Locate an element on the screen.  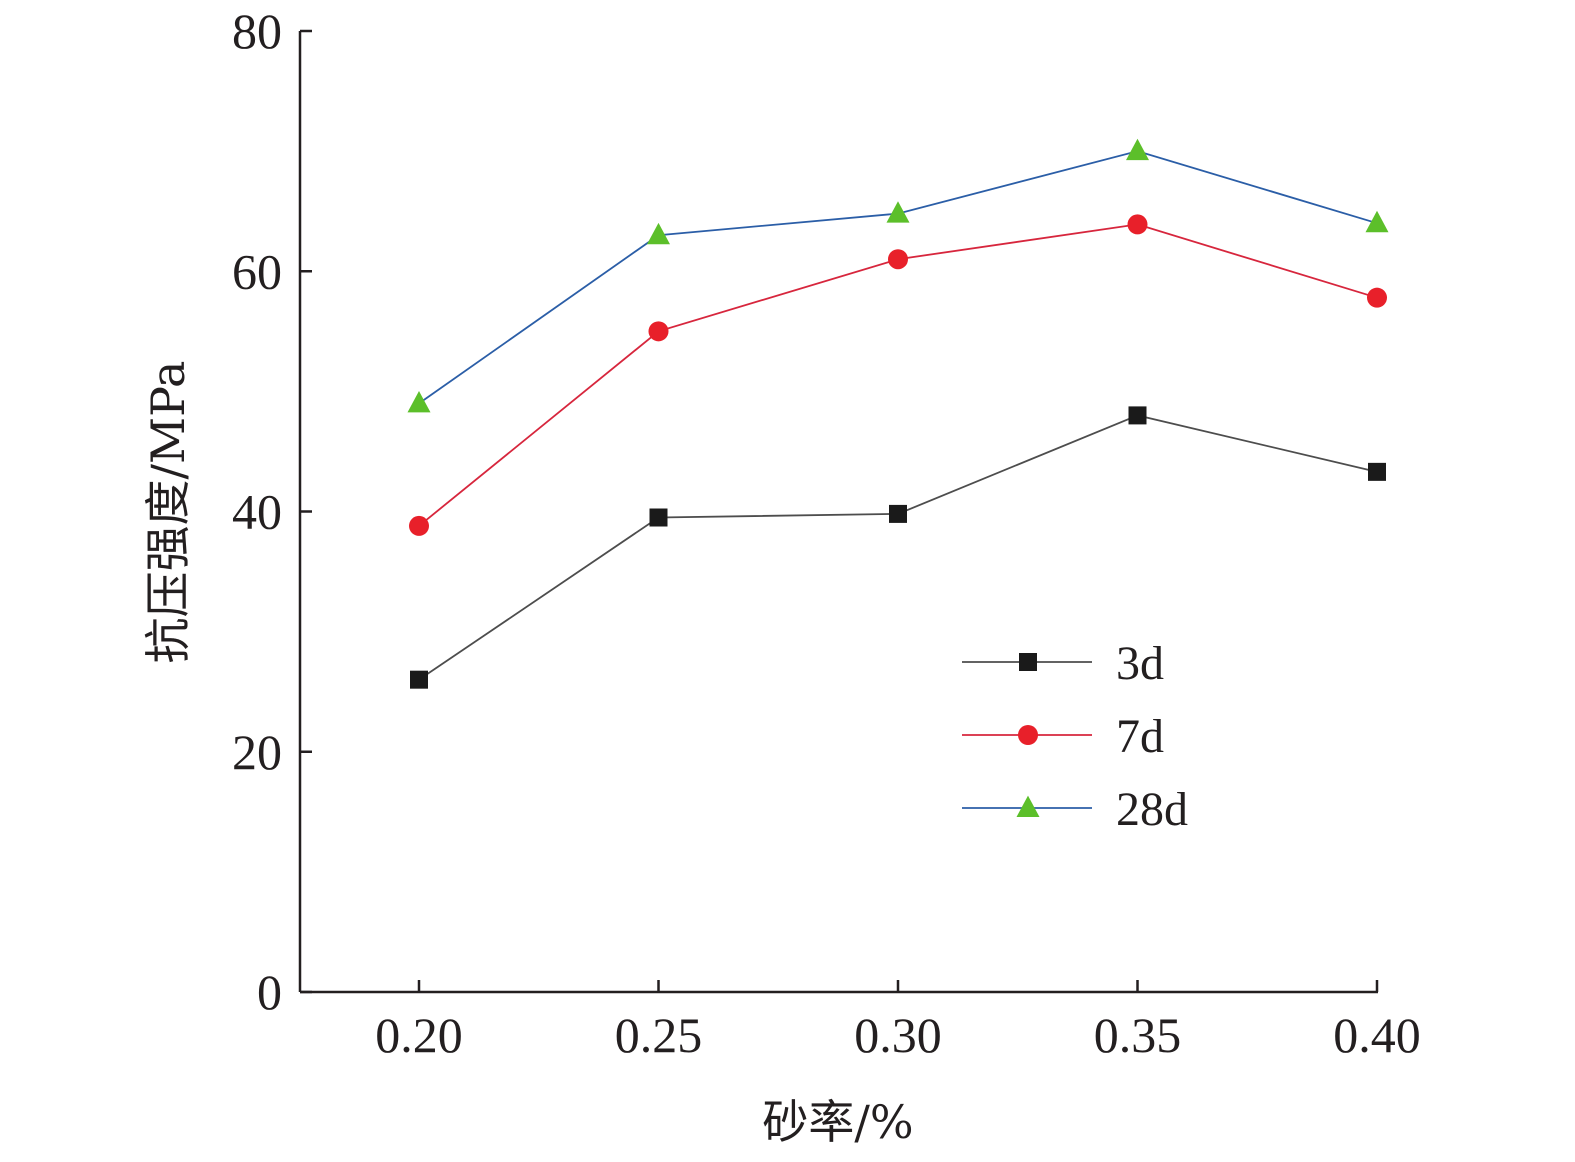
legend-entry: 7d is located at coordinates (1063, 736).